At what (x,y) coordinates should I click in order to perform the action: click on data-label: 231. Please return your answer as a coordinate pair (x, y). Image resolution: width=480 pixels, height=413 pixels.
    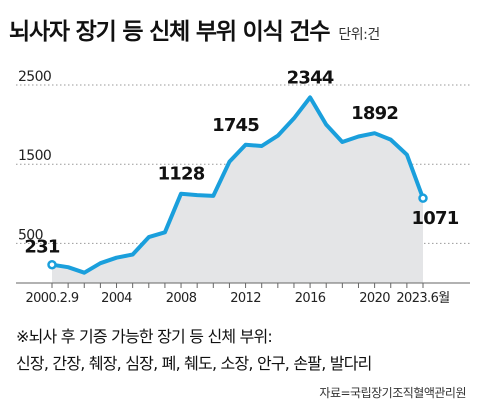
    Looking at the image, I should click on (41, 247).